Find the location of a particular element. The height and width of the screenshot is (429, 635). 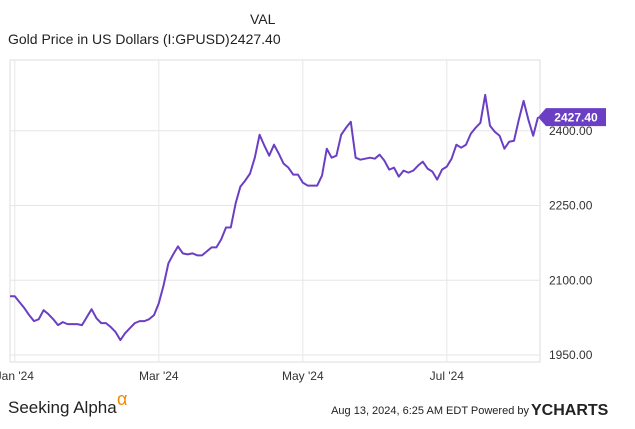

brand: Seeking Alpha is located at coordinates (62, 407).